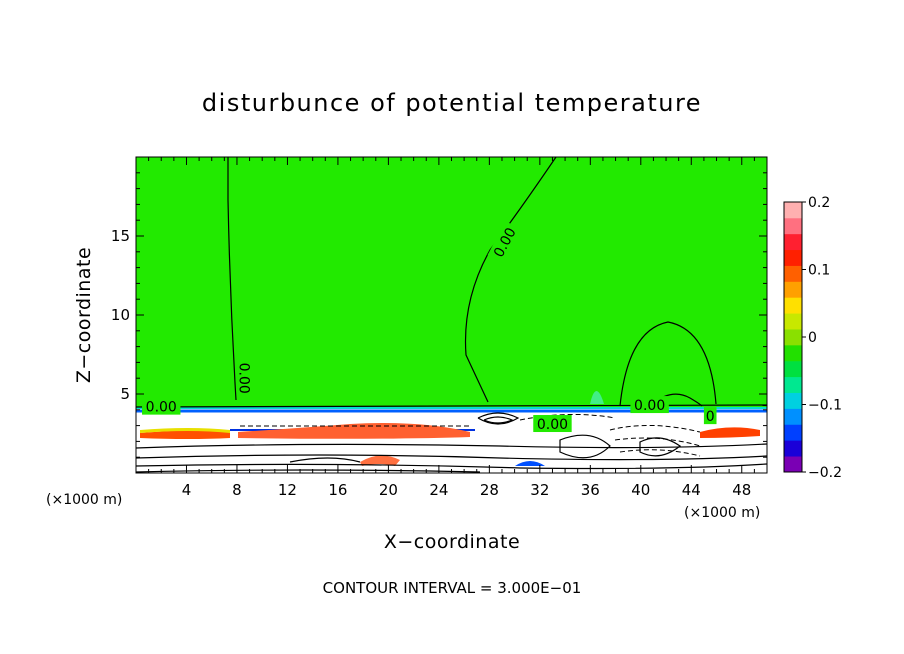  I want to click on contour-label-3: 0.00, so click(552, 424).